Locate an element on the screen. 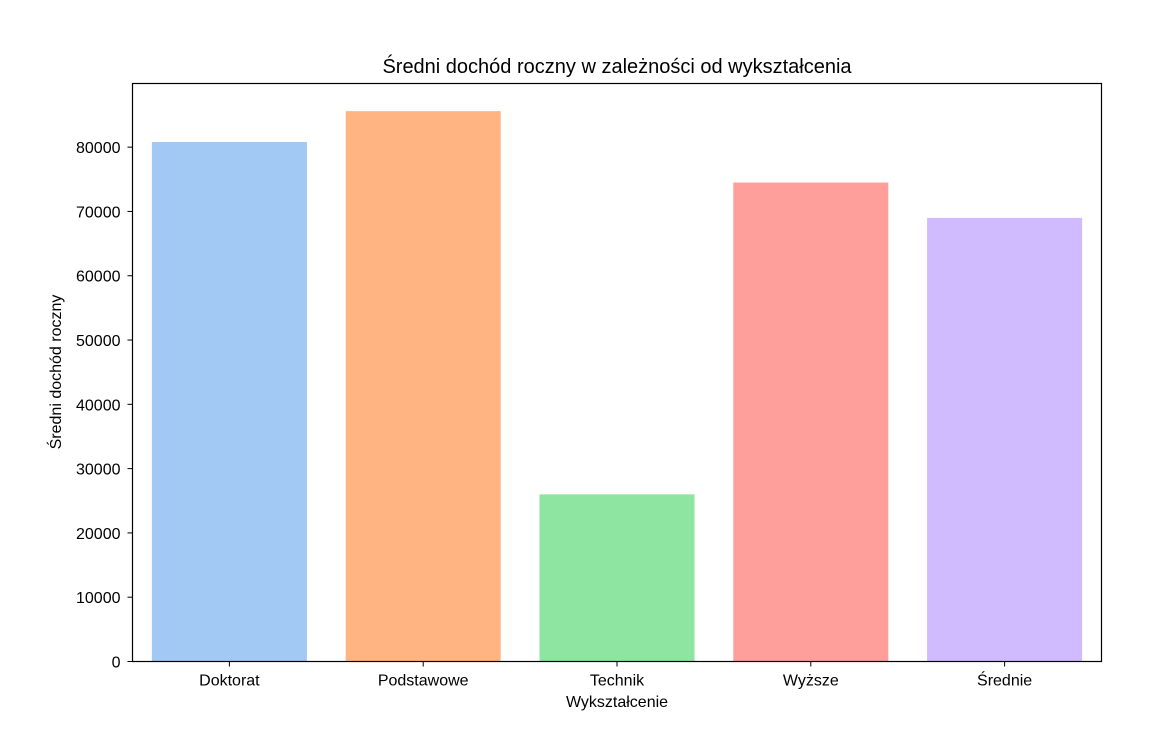 Image resolution: width=1175 pixels, height=733 pixels. y-tick-label: 60000 is located at coordinates (98, 277).